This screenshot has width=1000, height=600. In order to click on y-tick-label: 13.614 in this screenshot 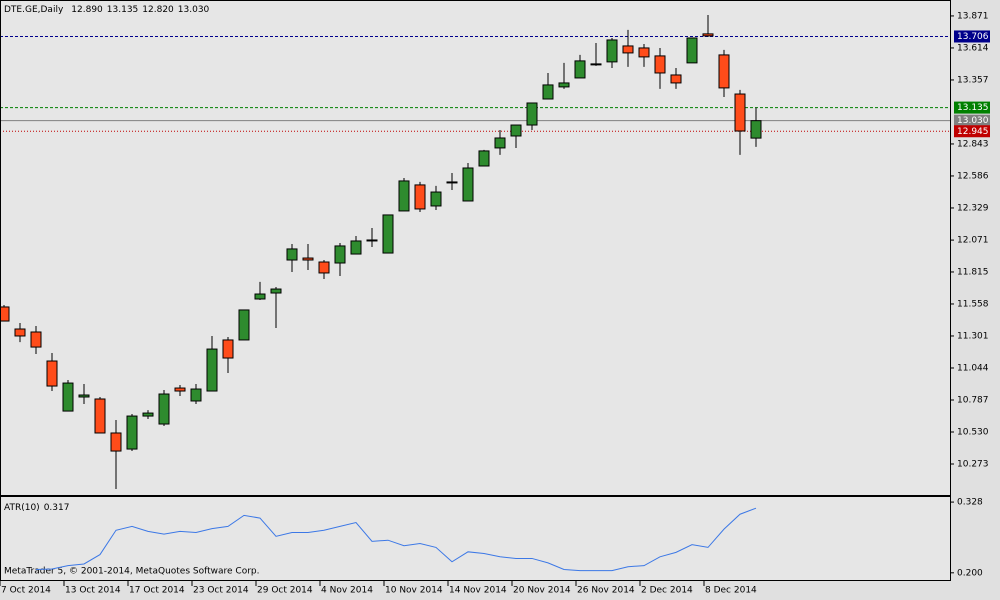, I will do `click(973, 48)`.